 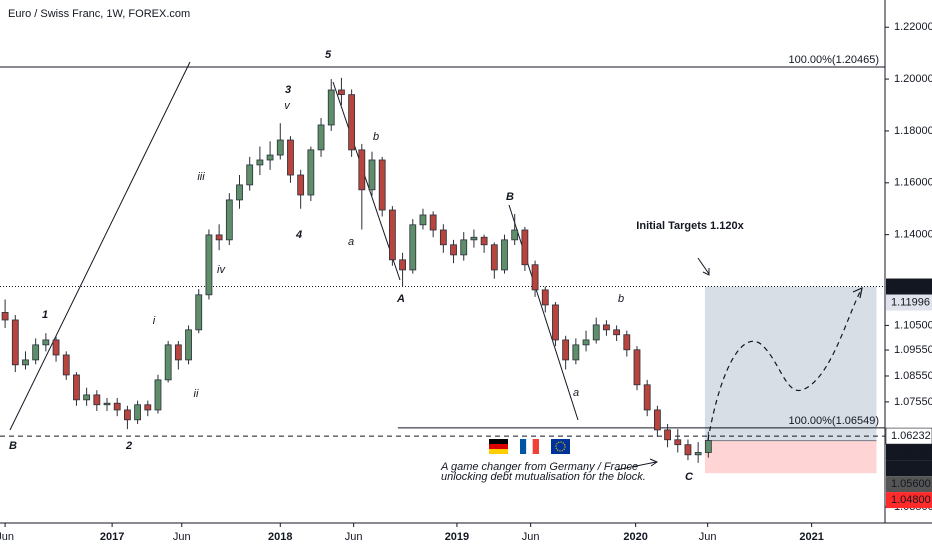 What do you see at coordinates (833, 421) in the screenshot?
I see `level-label: 100.00%(1.06549)` at bounding box center [833, 421].